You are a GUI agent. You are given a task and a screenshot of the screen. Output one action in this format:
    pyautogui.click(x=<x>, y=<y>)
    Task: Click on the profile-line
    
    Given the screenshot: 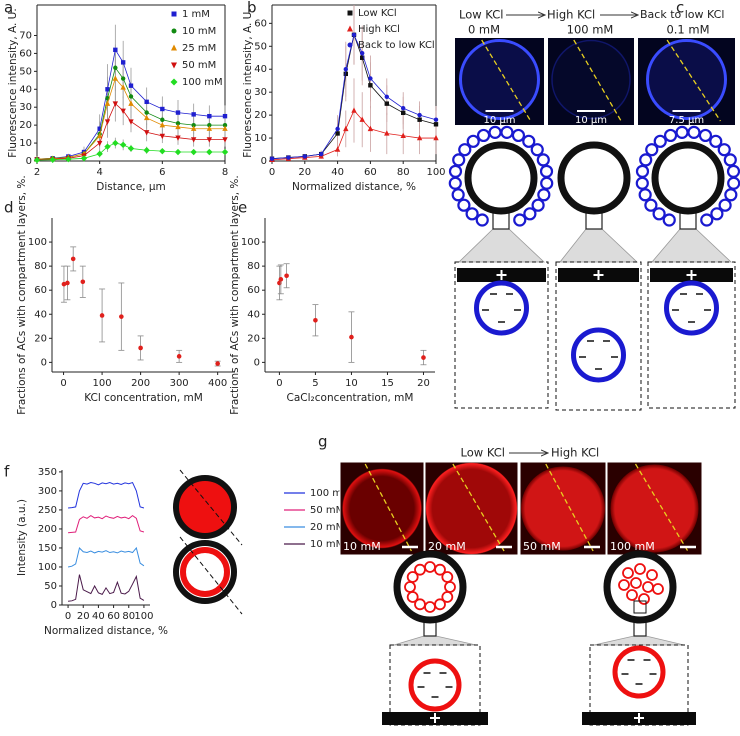 What is the action you would take?
    pyautogui.click(x=388, y=507)
    